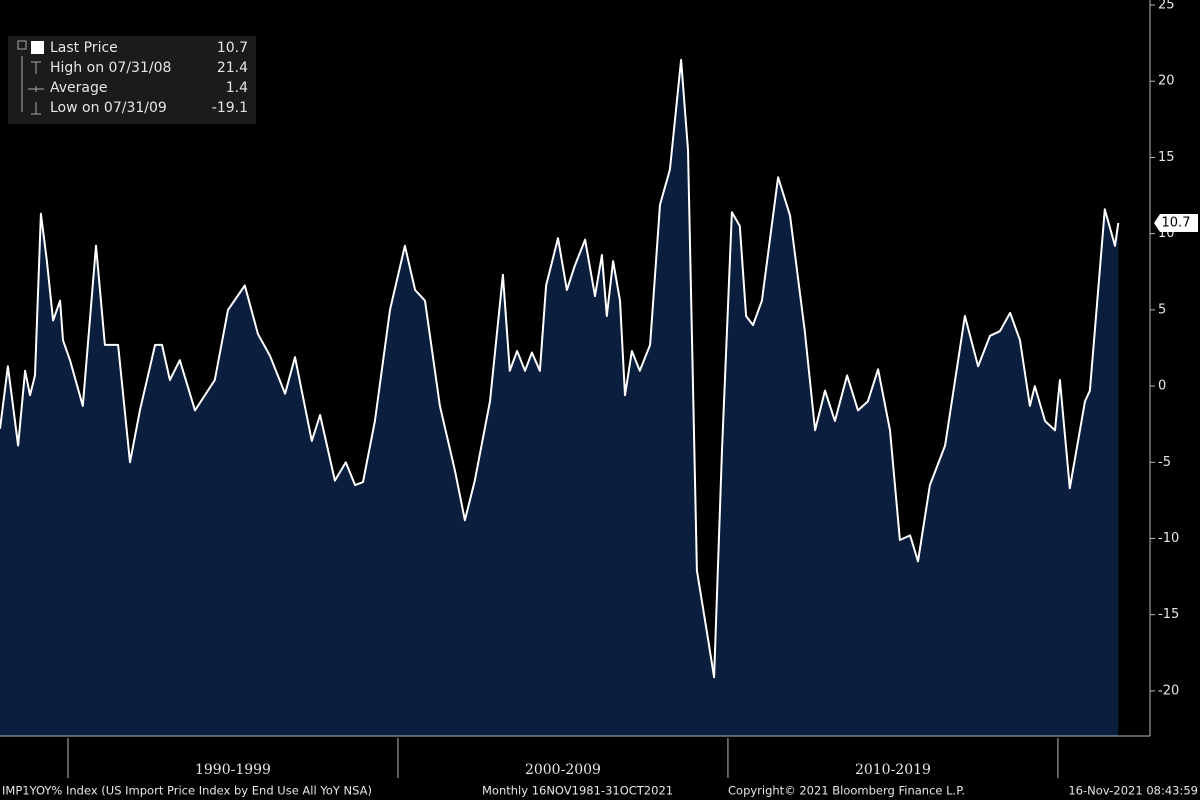 The width and height of the screenshot is (1200, 800). Describe the element at coordinates (1166, 81) in the screenshot. I see `y-tick-label: 20` at that location.